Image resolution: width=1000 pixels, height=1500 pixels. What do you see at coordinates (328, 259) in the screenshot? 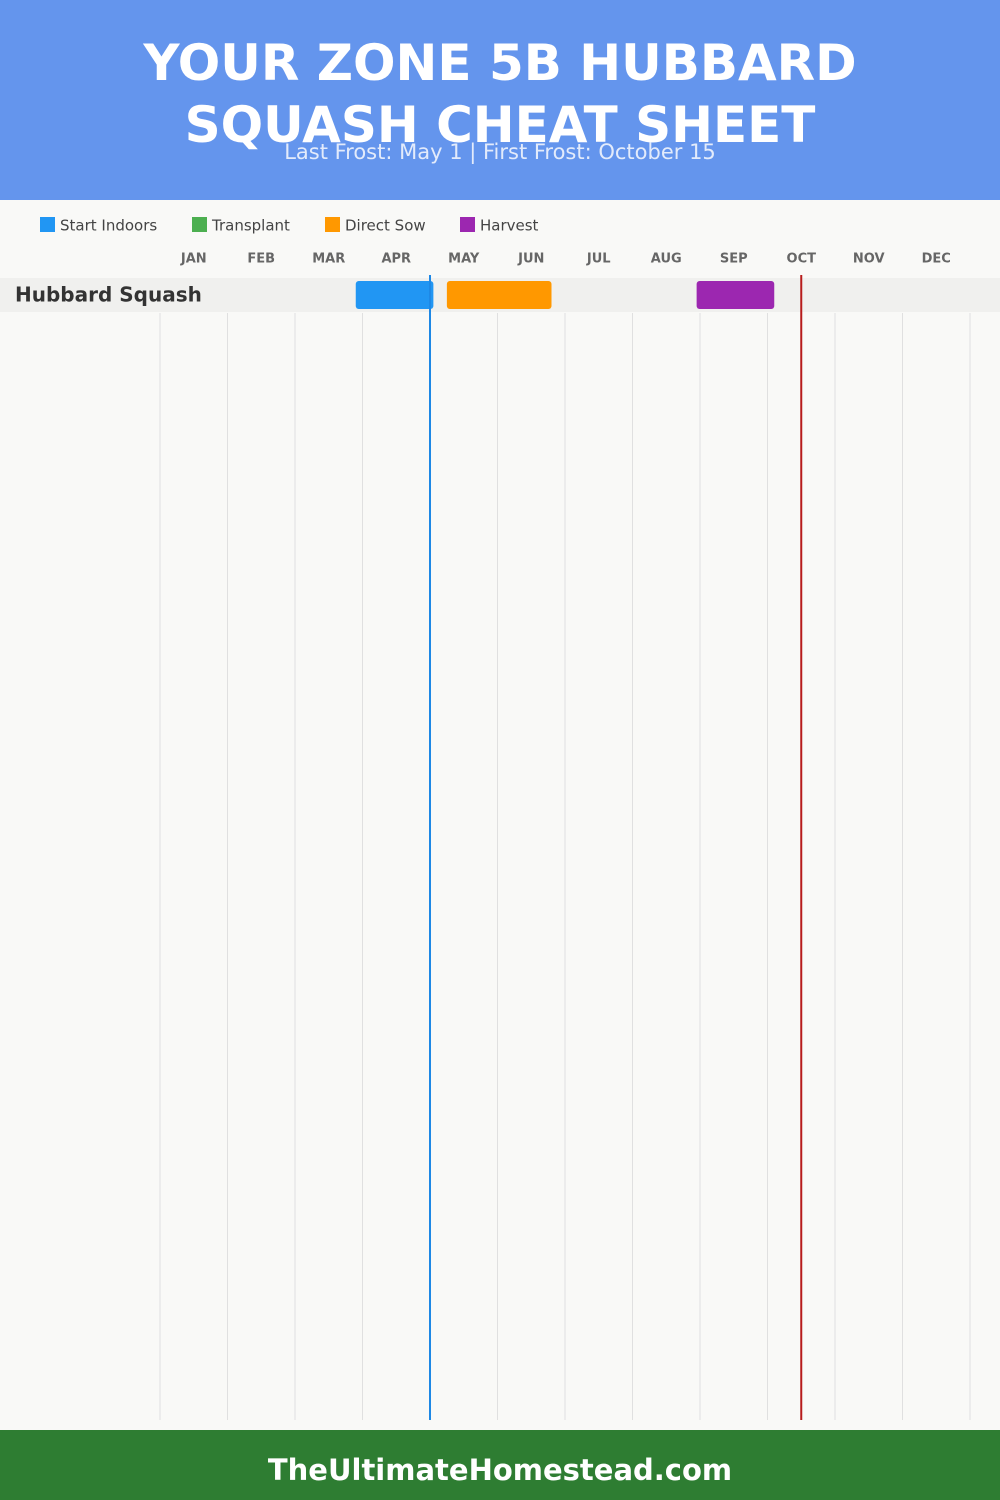
I see `x-tick-label: MAR` at bounding box center [328, 259].